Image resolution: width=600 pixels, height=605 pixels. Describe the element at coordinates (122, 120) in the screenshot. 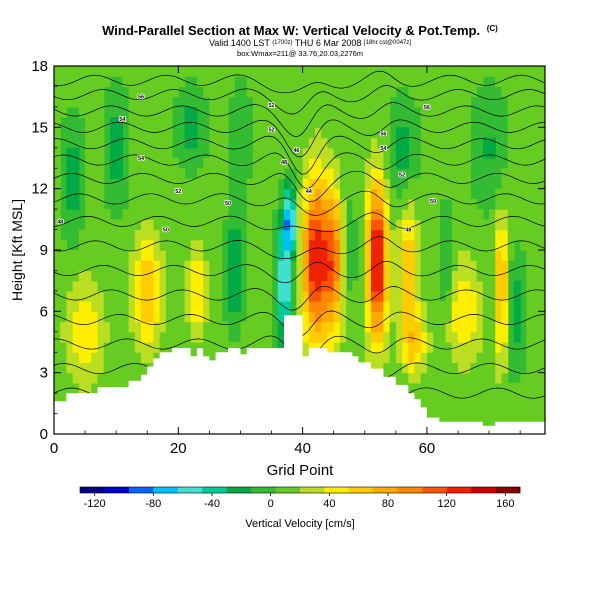

I see `theta-contour-label: 54` at that location.